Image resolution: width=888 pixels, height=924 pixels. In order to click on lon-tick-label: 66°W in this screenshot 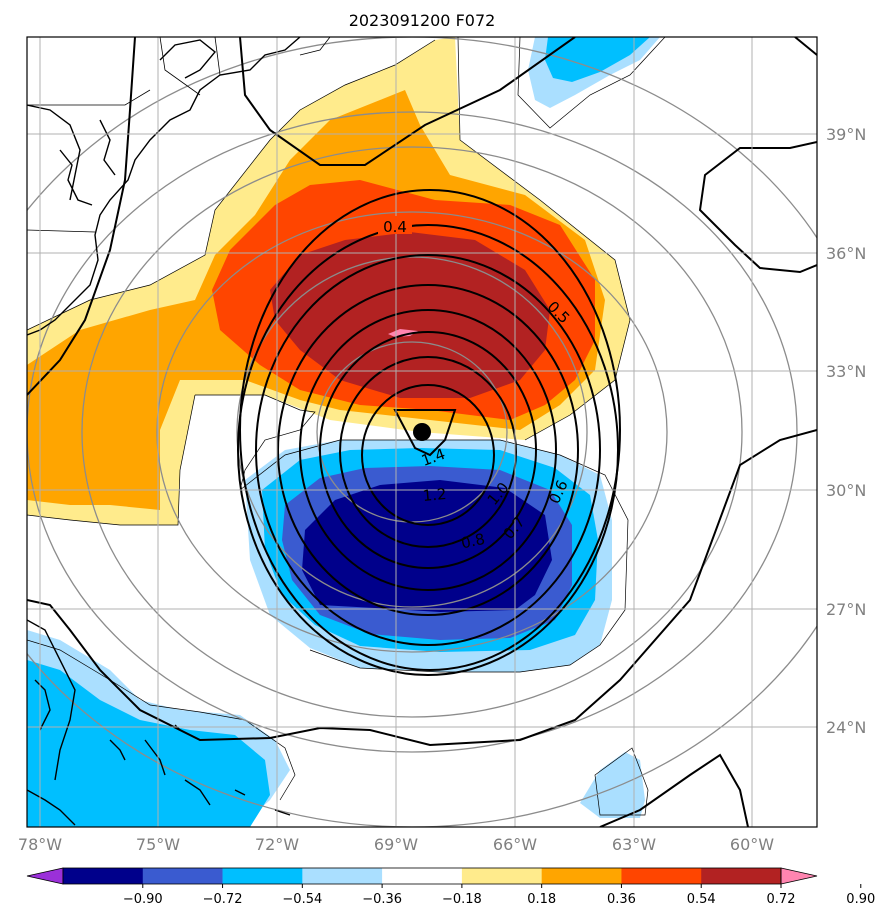, I will do `click(515, 844)`.